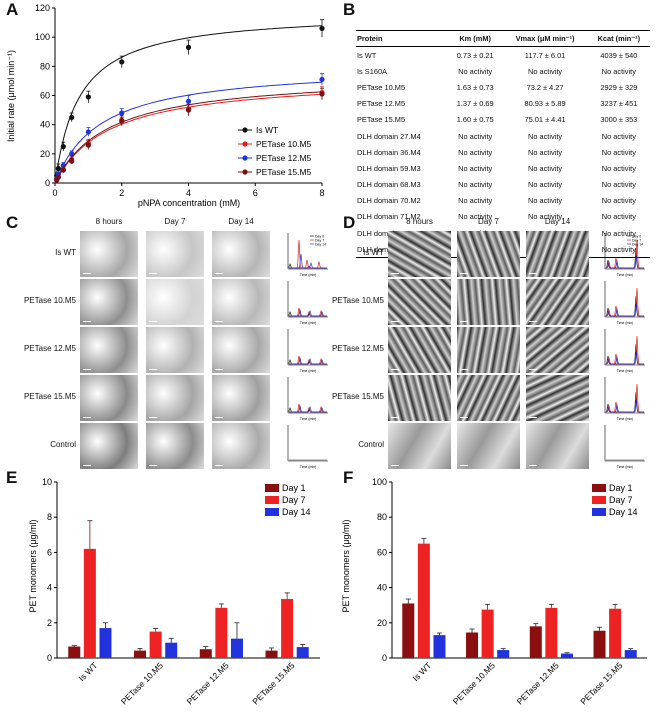 This screenshot has width=655, height=712. I want to click on table-header: Vmax (μM min⁻¹), so click(545, 38).